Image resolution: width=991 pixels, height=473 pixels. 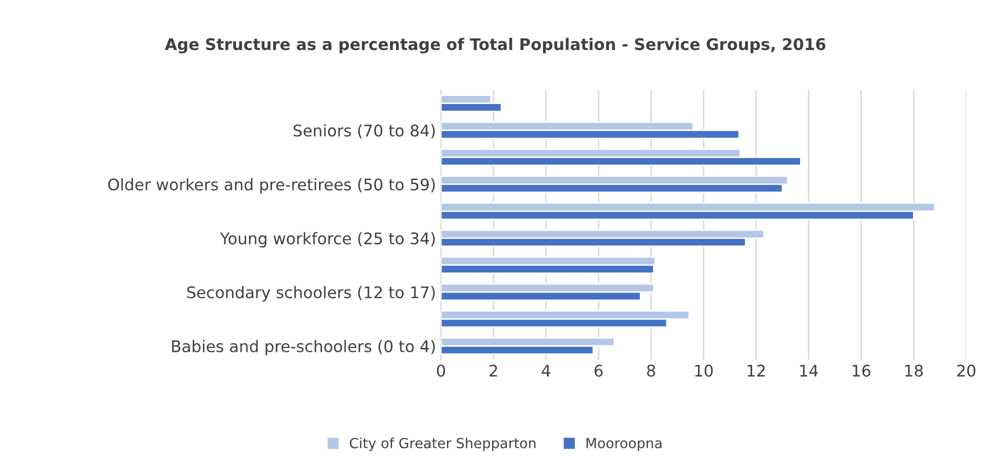 I want to click on x-tick-label: 0, so click(x=441, y=370).